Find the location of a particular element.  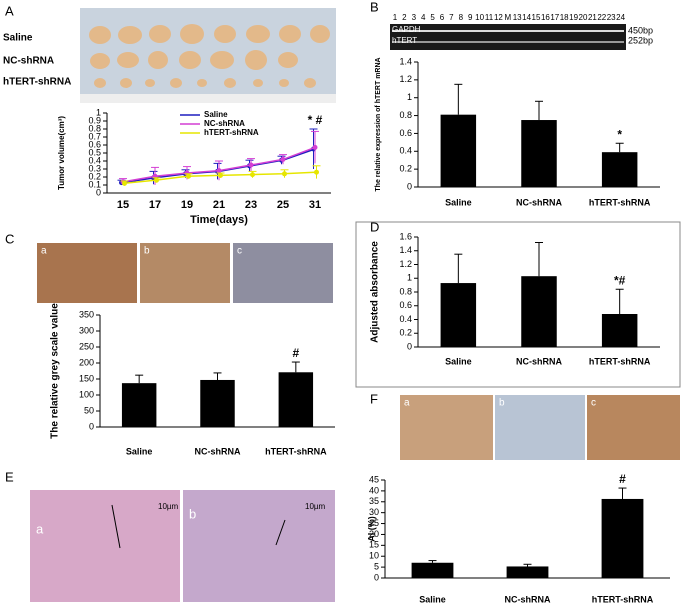

gel-image is located at coordinates (508, 37).